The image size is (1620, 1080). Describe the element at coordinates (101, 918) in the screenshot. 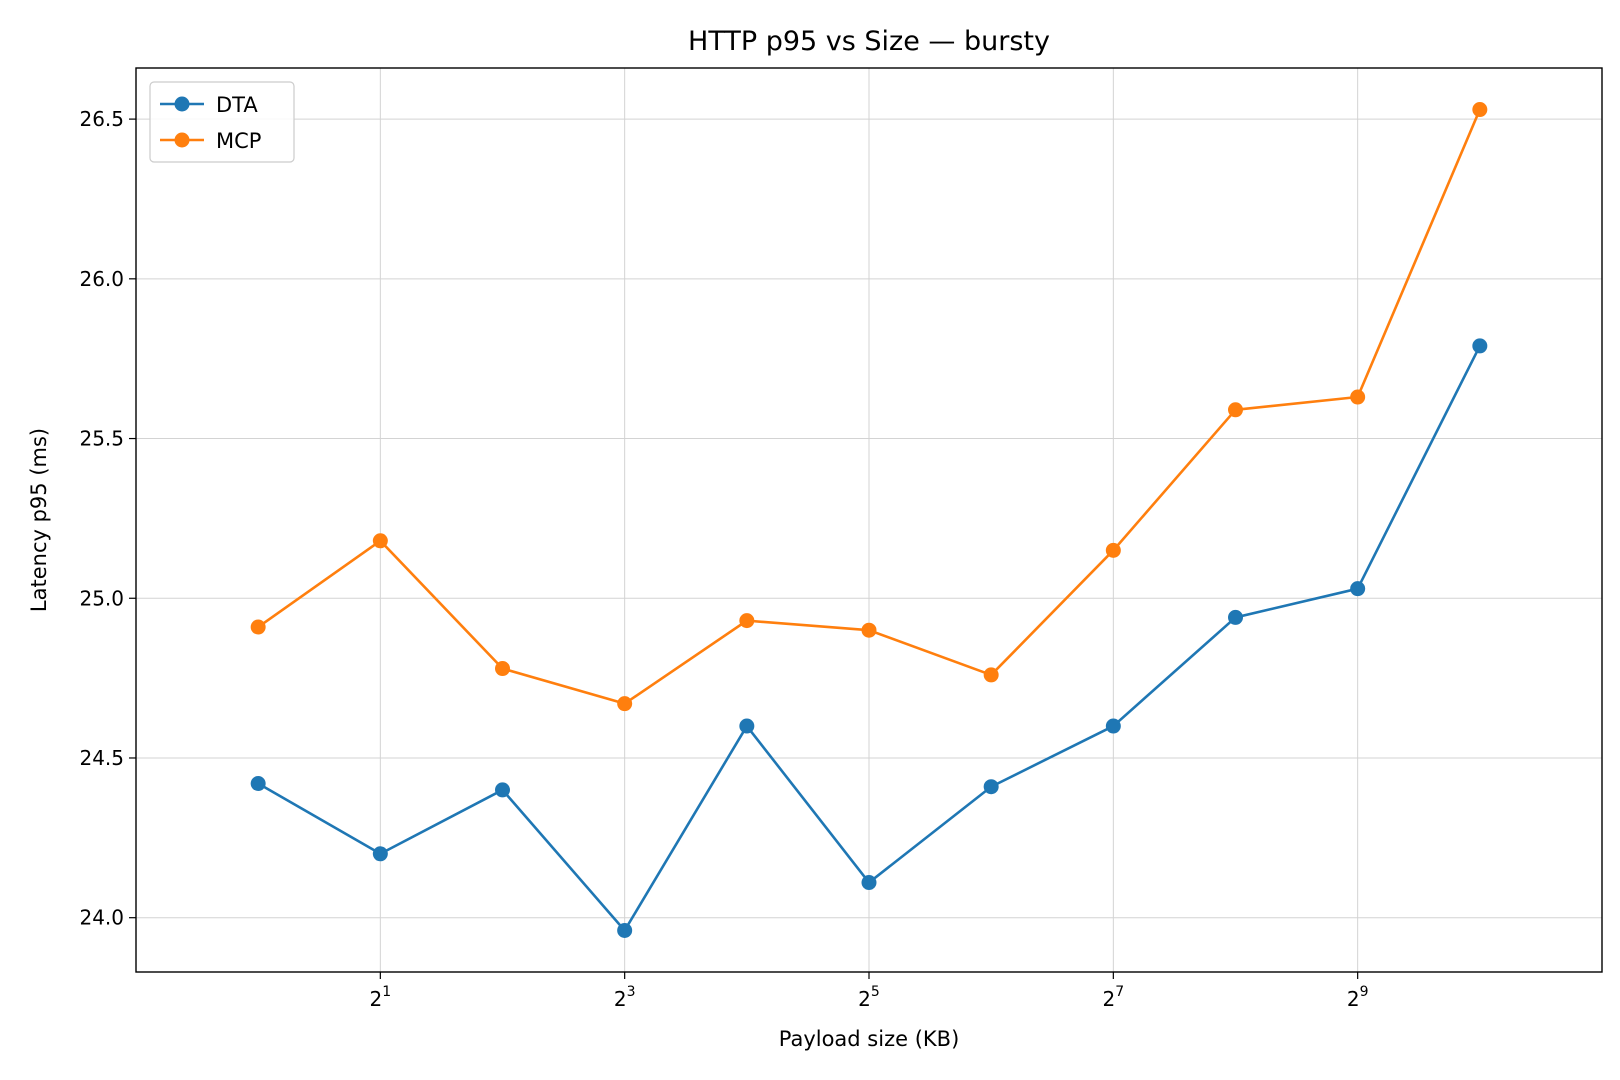

I see `y-tick-label: 24.0` at that location.